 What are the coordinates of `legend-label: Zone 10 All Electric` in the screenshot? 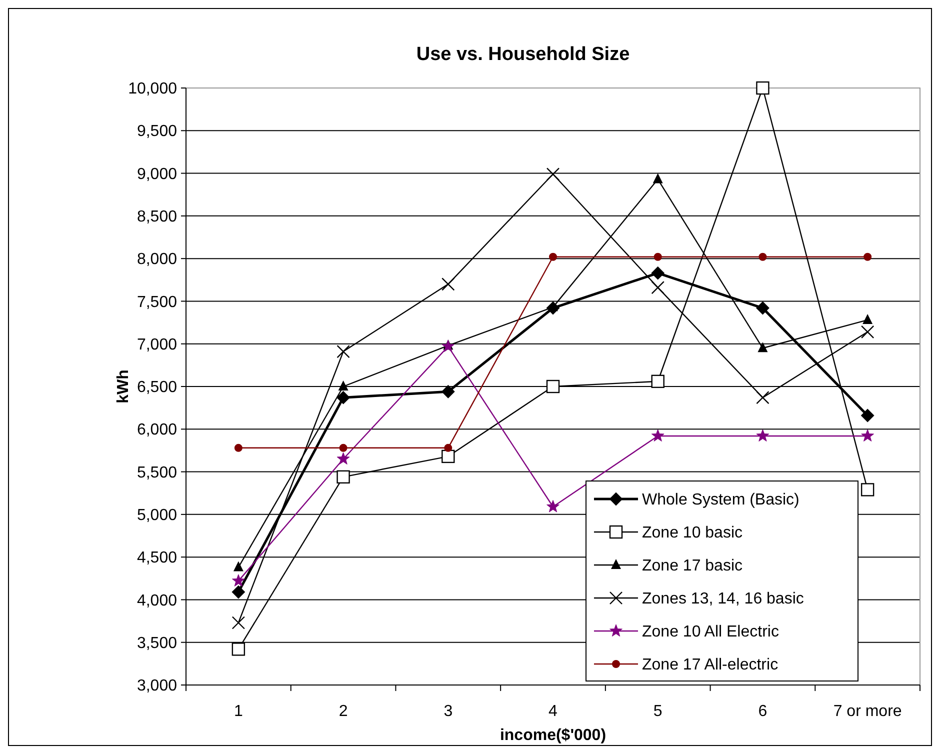 It's located at (710, 632).